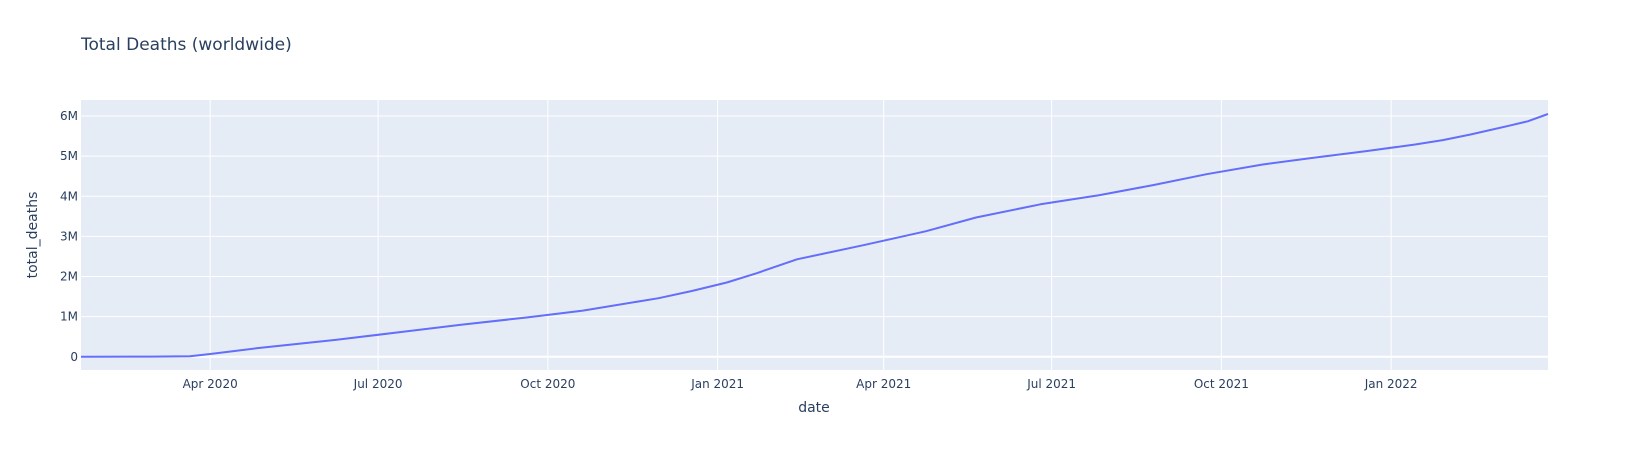  Describe the element at coordinates (69, 196) in the screenshot. I see `y-tick-label: 4M` at that location.